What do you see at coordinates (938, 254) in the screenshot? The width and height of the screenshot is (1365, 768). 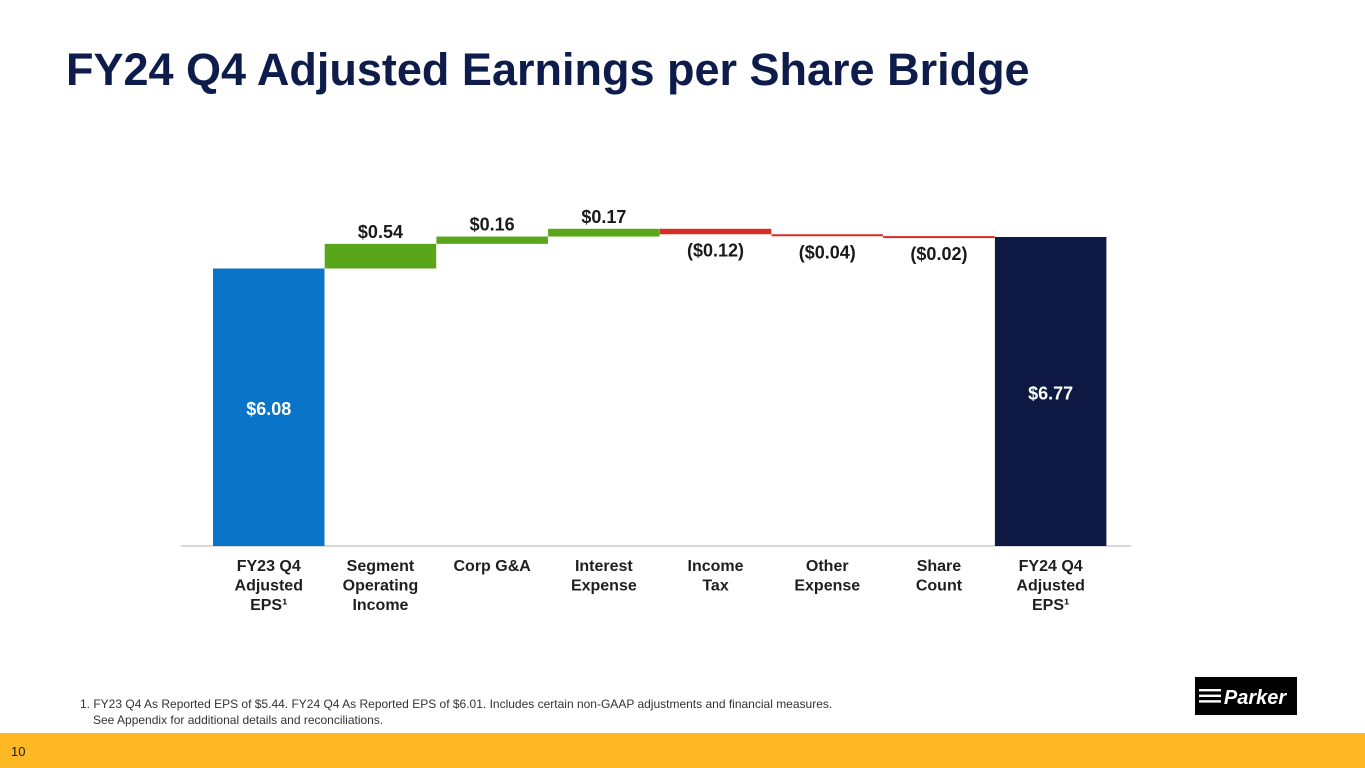 I see `data-label-6: ($0.02)` at bounding box center [938, 254].